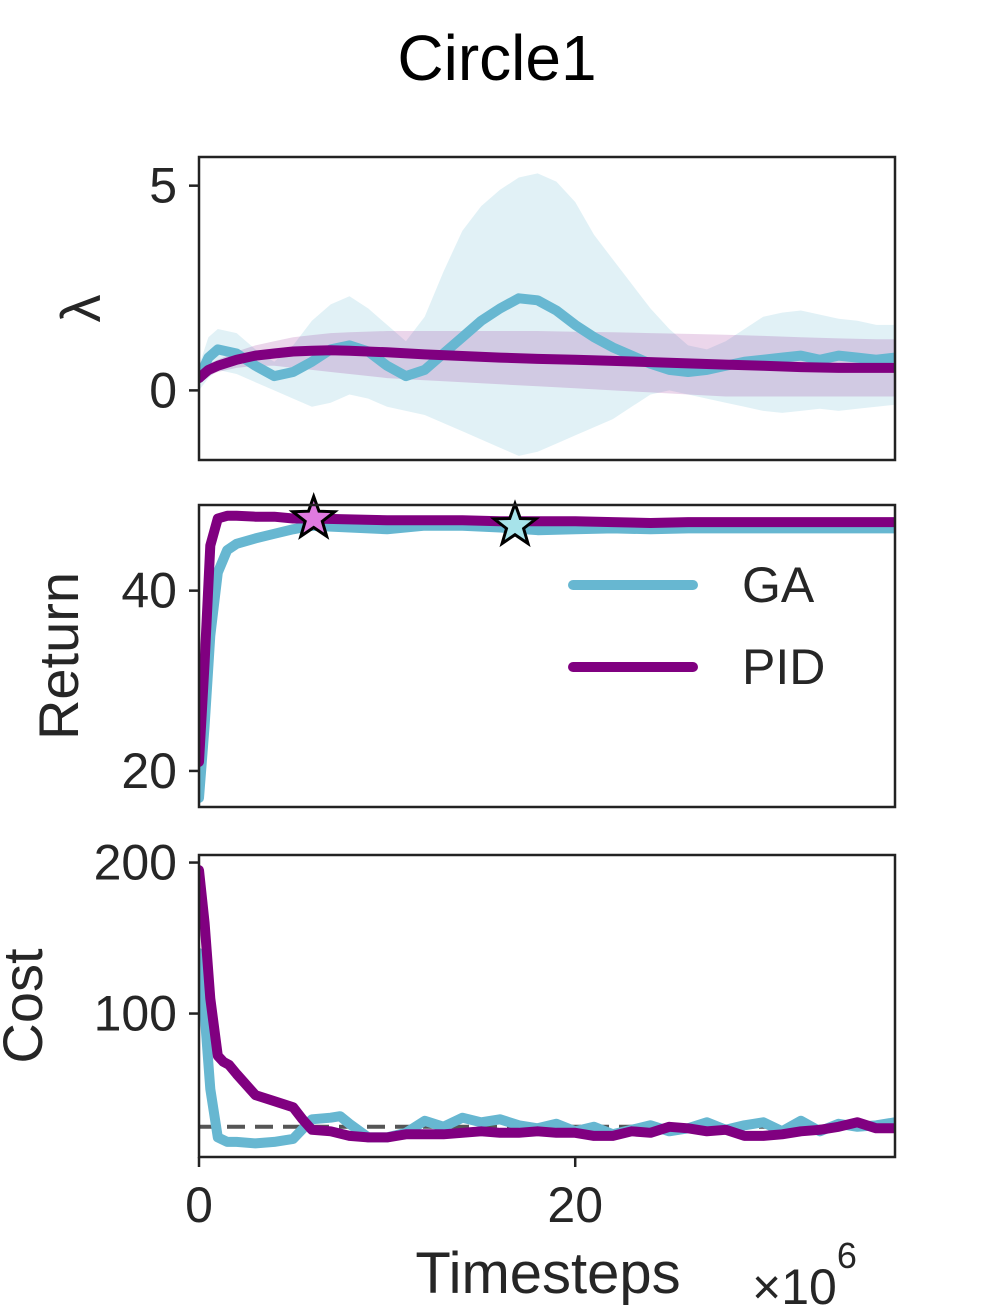  What do you see at coordinates (149, 591) in the screenshot?
I see `return-ytick-label: 40` at bounding box center [149, 591].